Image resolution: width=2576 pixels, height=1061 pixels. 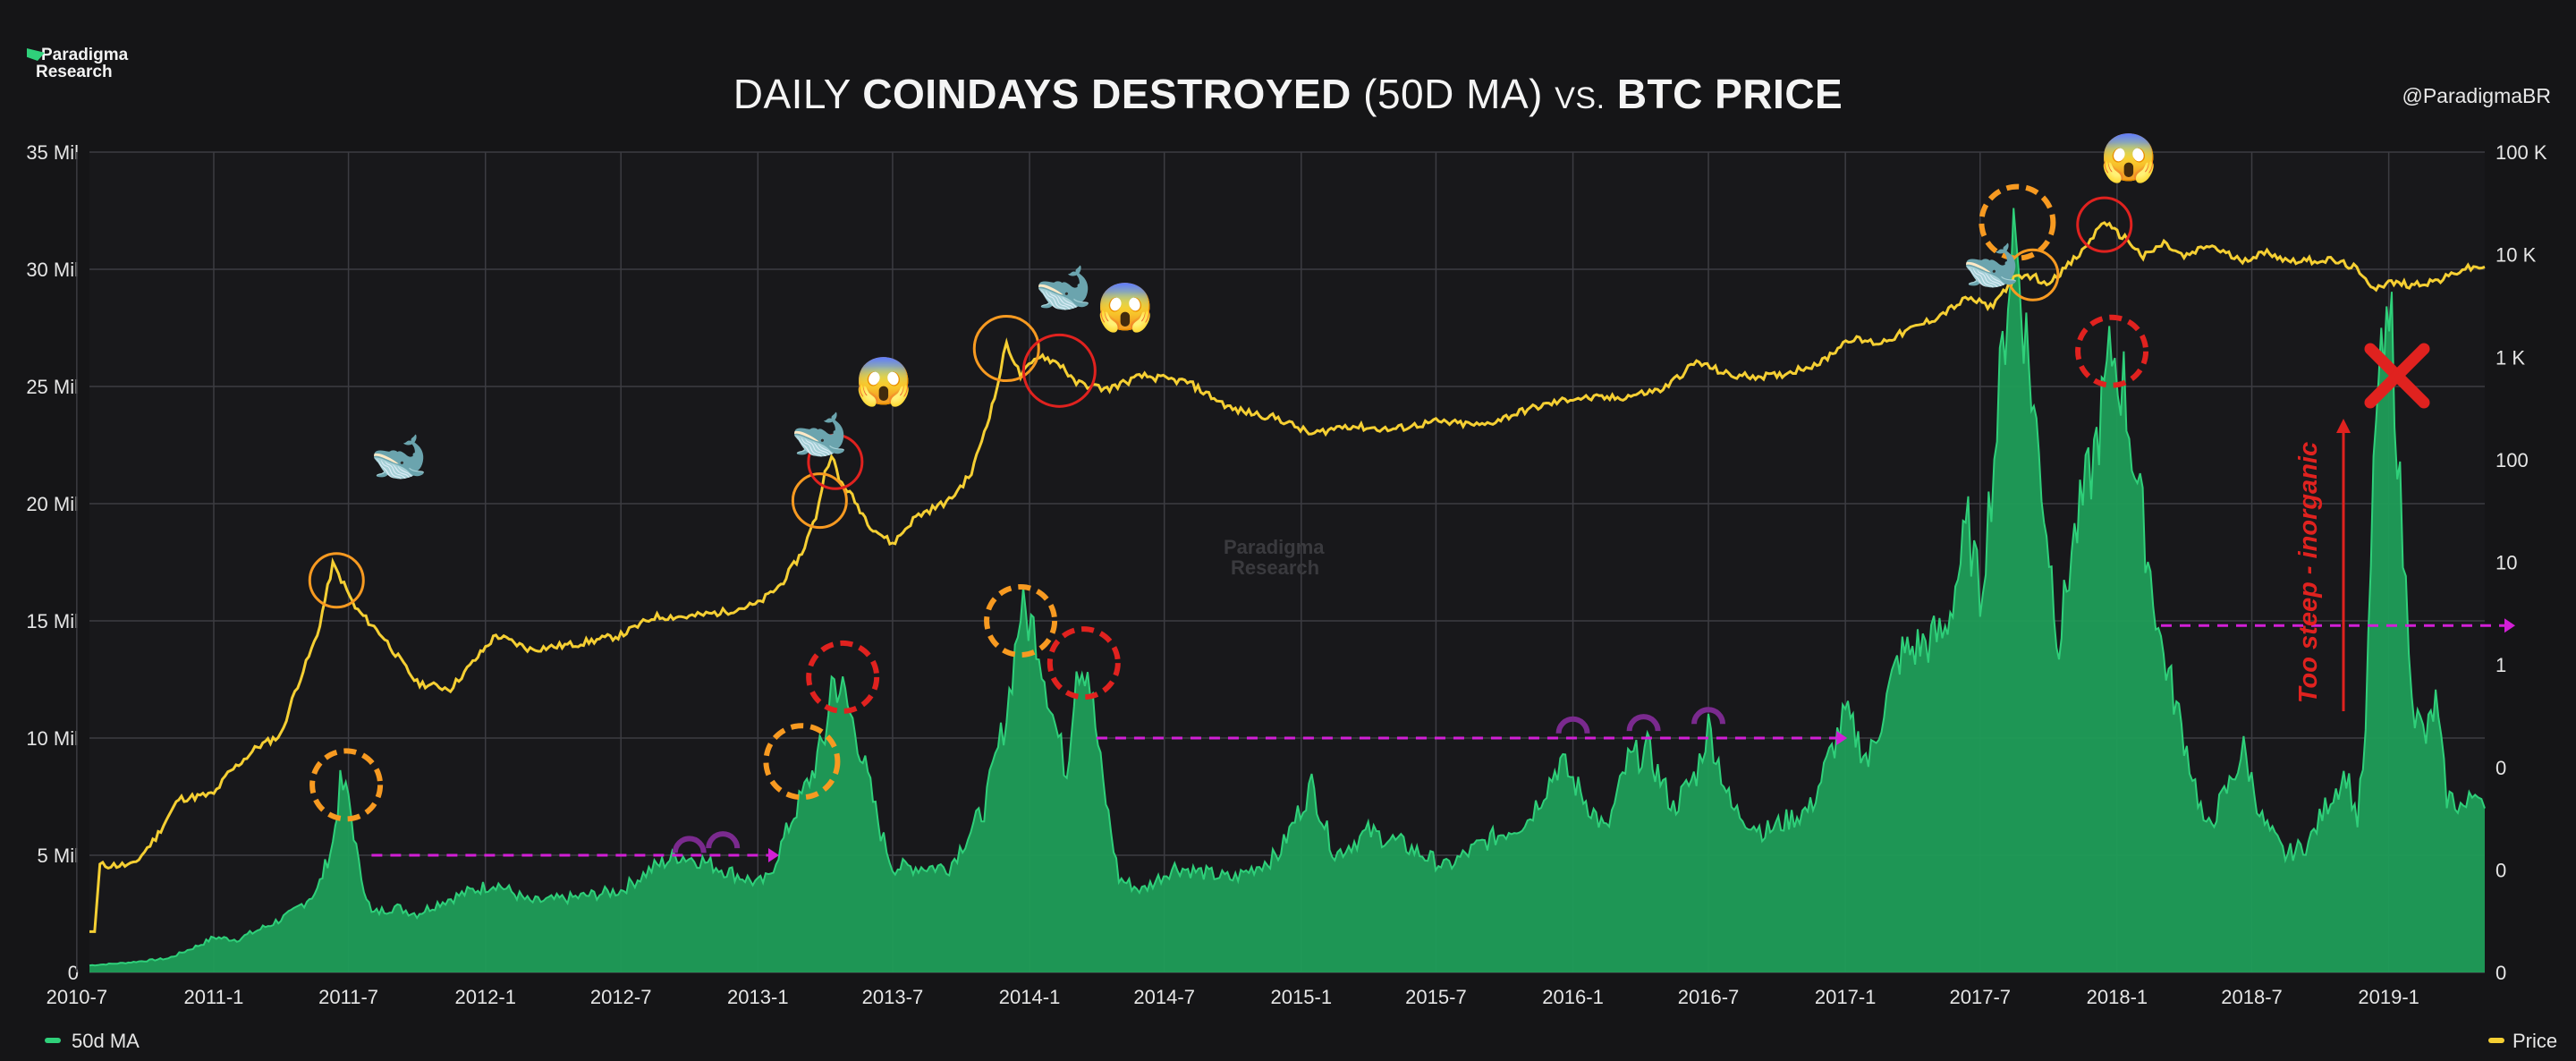 I want to click on x-axis-label: 2015-7, so click(x=1436, y=997).